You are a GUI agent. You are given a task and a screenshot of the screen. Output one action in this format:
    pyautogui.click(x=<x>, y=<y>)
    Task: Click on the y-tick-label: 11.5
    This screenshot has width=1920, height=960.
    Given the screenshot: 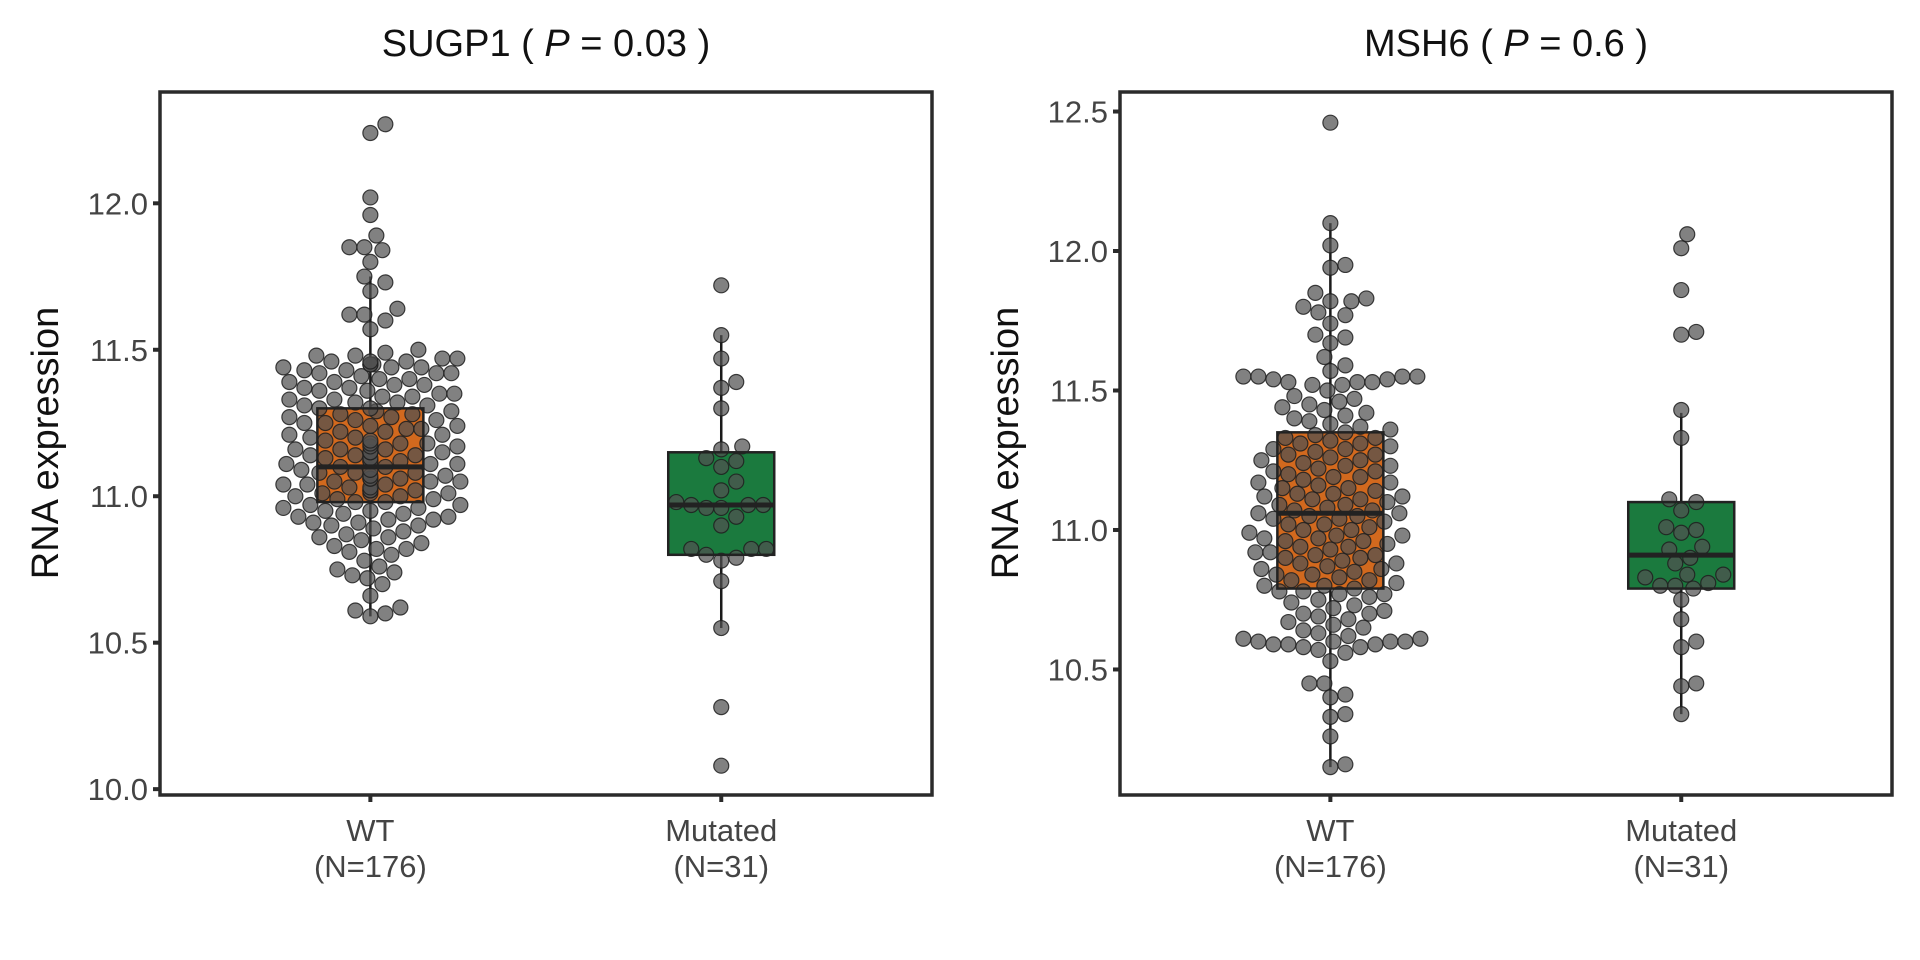 What is the action you would take?
    pyautogui.click(x=119, y=350)
    